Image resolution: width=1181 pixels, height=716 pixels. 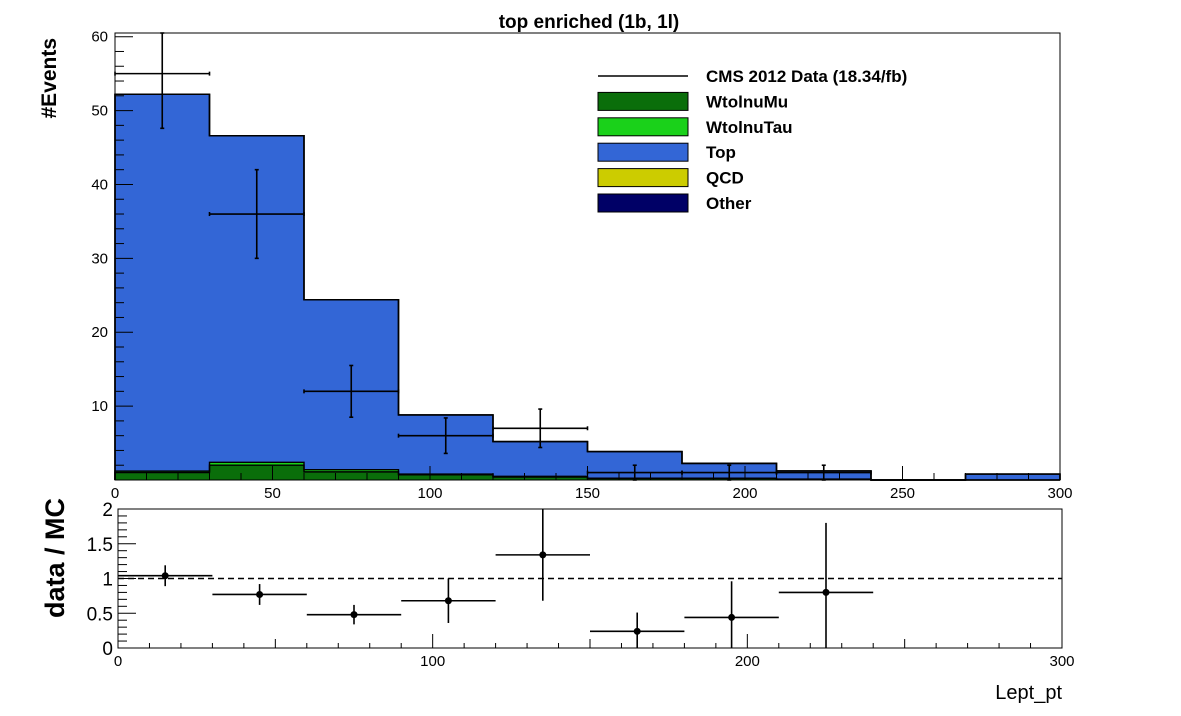 What do you see at coordinates (115, 493) in the screenshot?
I see `x-tick-label: 0` at bounding box center [115, 493].